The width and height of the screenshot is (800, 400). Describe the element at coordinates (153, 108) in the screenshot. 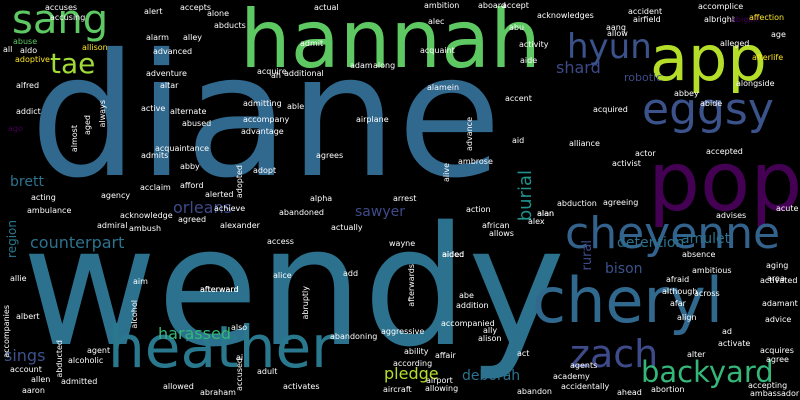

I see `word-active: active` at that location.